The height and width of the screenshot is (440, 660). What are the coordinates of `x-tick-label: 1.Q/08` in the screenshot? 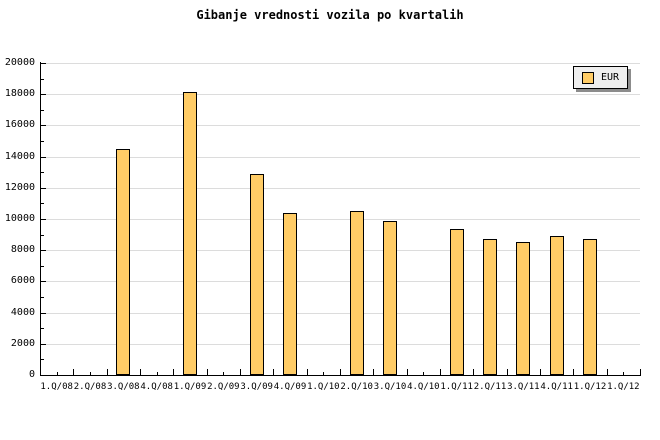 It's located at (56, 387).